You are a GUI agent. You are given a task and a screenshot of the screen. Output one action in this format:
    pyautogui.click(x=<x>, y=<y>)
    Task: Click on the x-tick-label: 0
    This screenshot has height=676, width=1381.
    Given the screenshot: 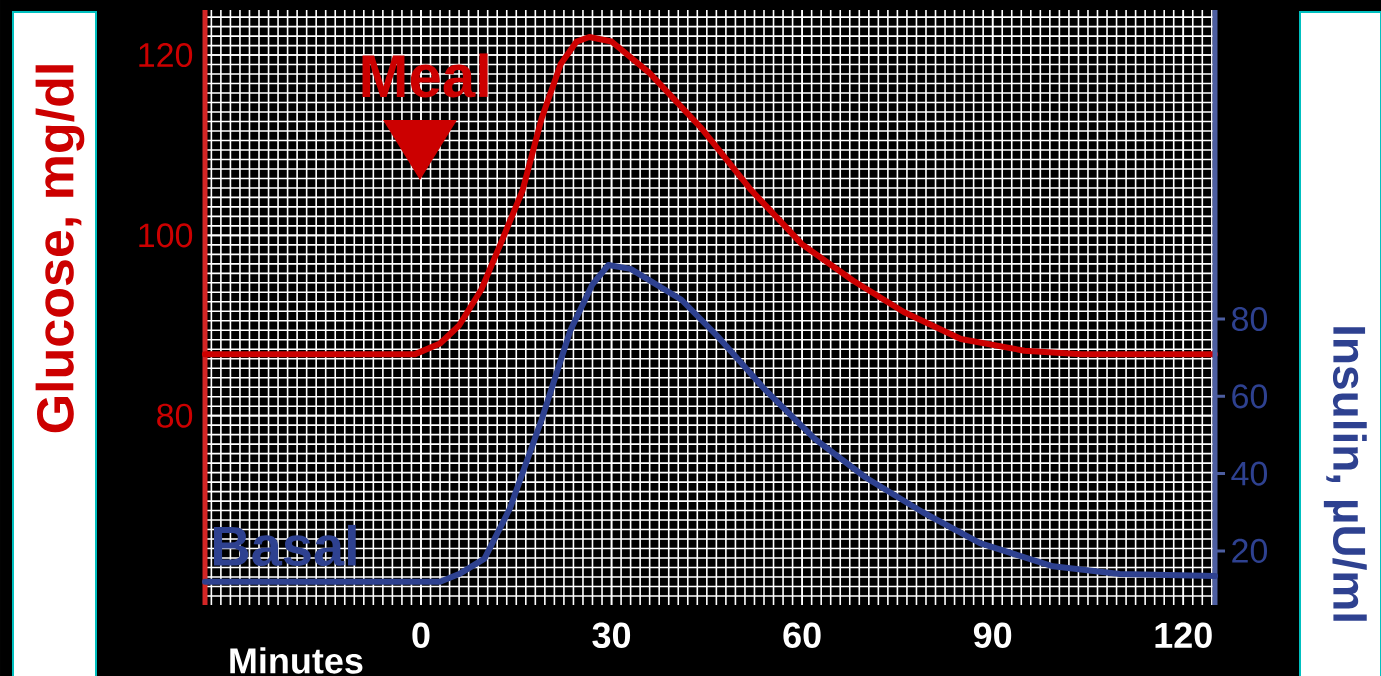 What is the action you would take?
    pyautogui.click(x=421, y=635)
    